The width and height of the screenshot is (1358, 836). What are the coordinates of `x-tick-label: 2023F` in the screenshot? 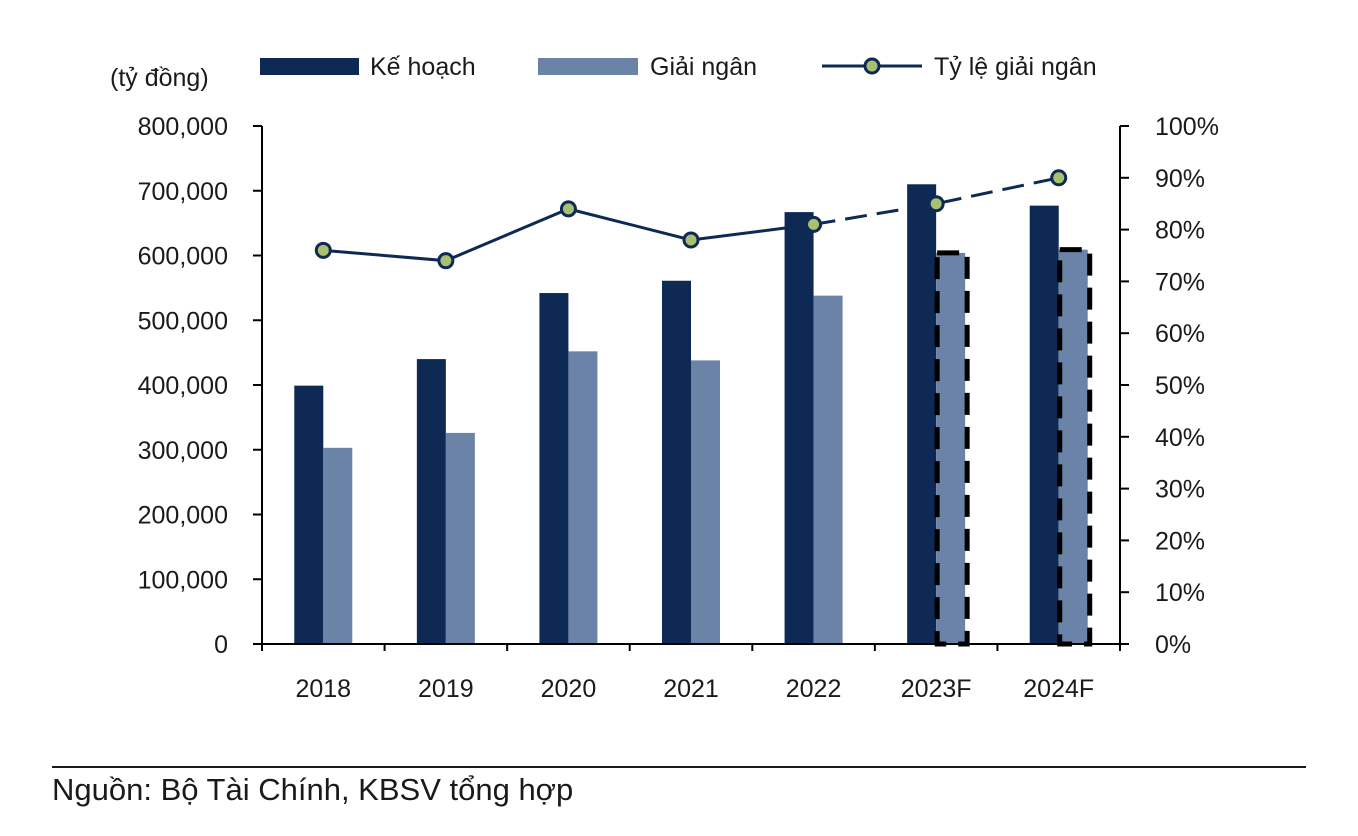 It's located at (936, 689).